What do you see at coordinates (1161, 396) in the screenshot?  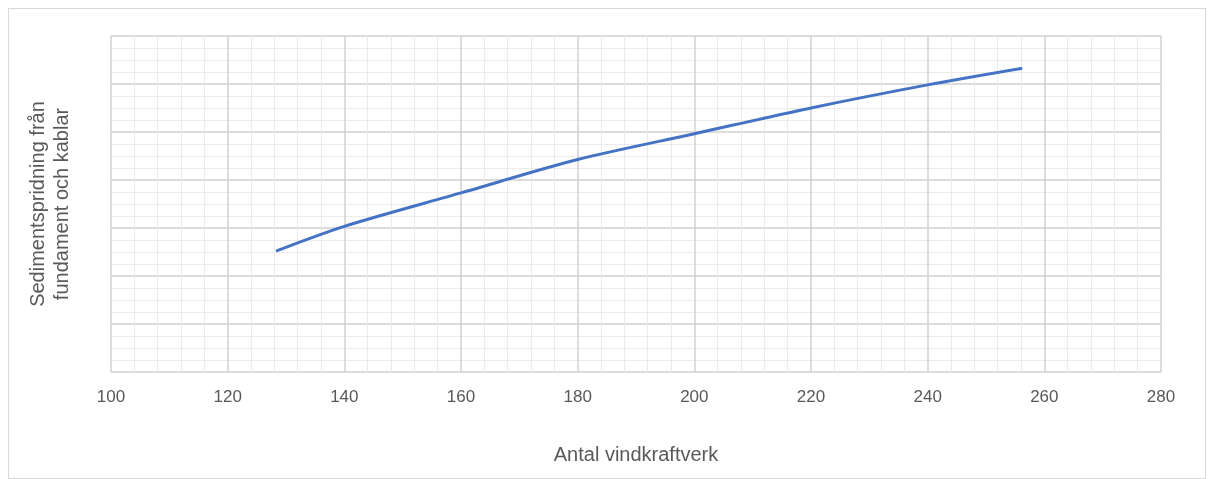 I see `x-tick-label: 280` at bounding box center [1161, 396].